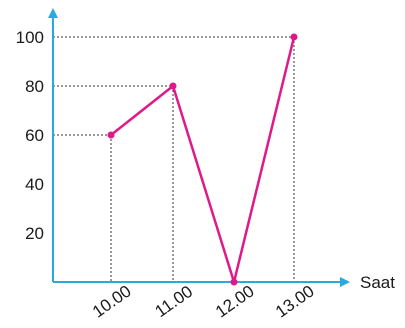 This screenshot has width=405, height=328. What do you see at coordinates (34, 233) in the screenshot?
I see `y-tick-label: 20` at bounding box center [34, 233].